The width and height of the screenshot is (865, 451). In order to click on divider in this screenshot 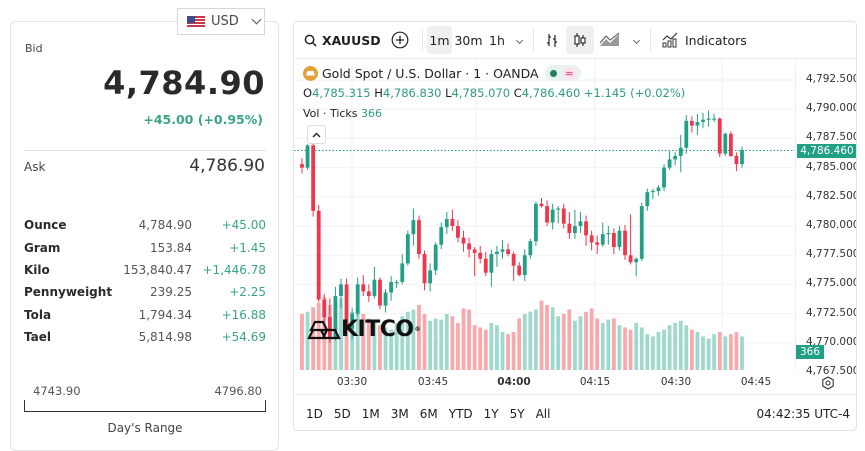, I will do `click(145, 150)`.